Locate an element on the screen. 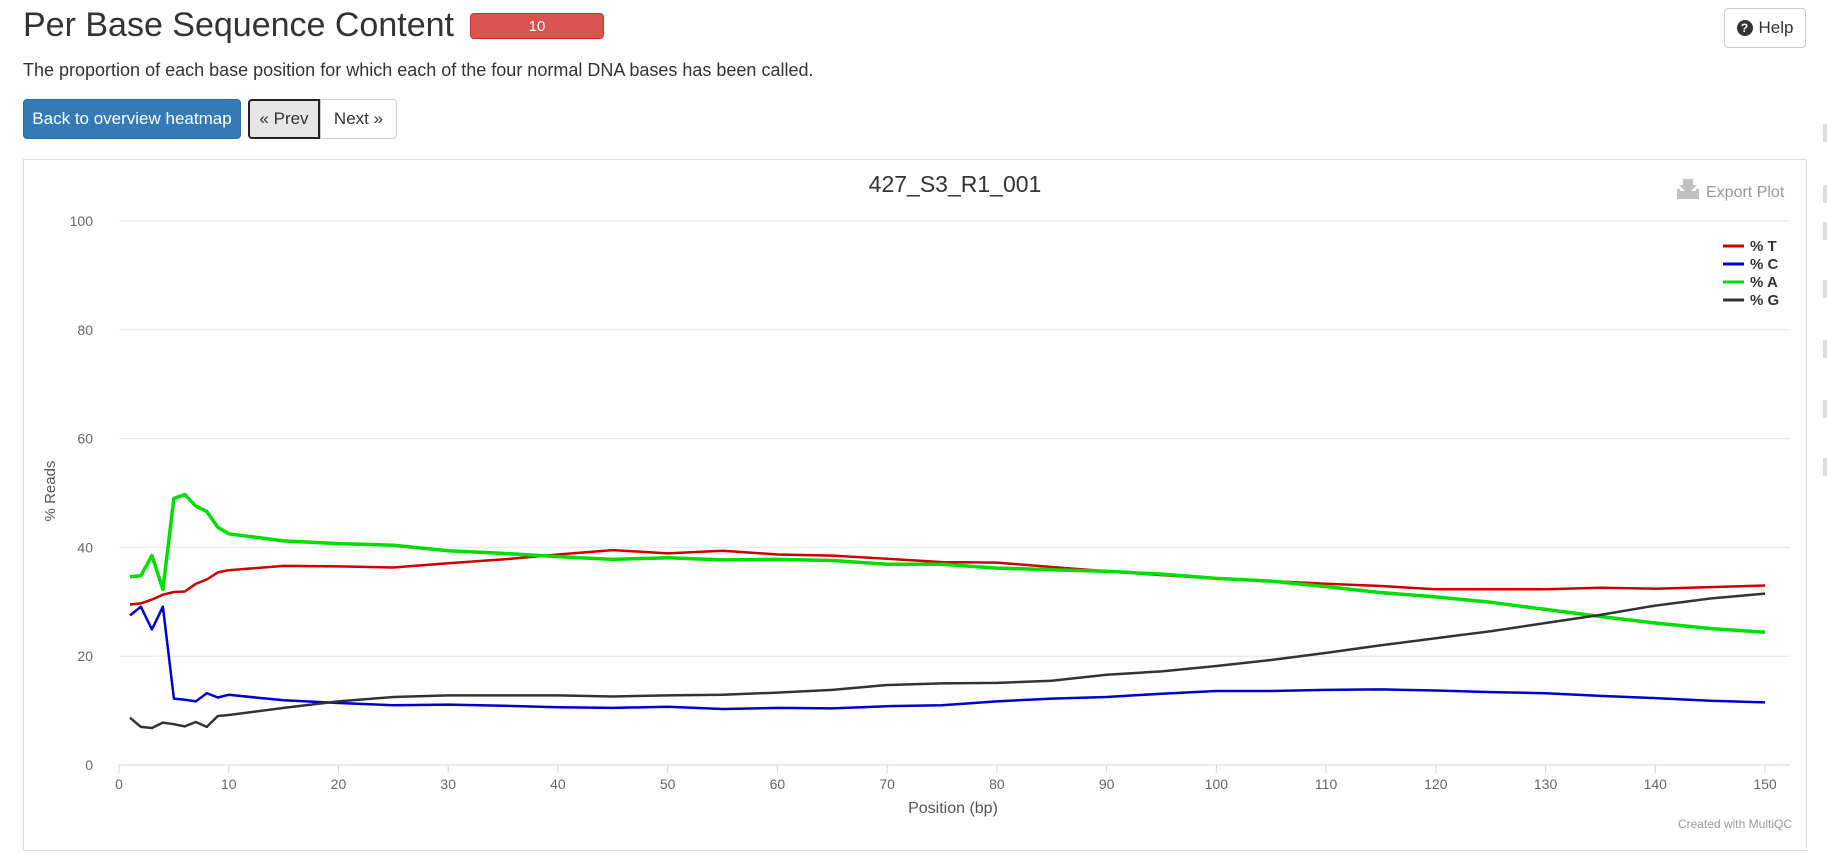 The width and height of the screenshot is (1827, 854). y-tick-label: 20 is located at coordinates (85, 656).